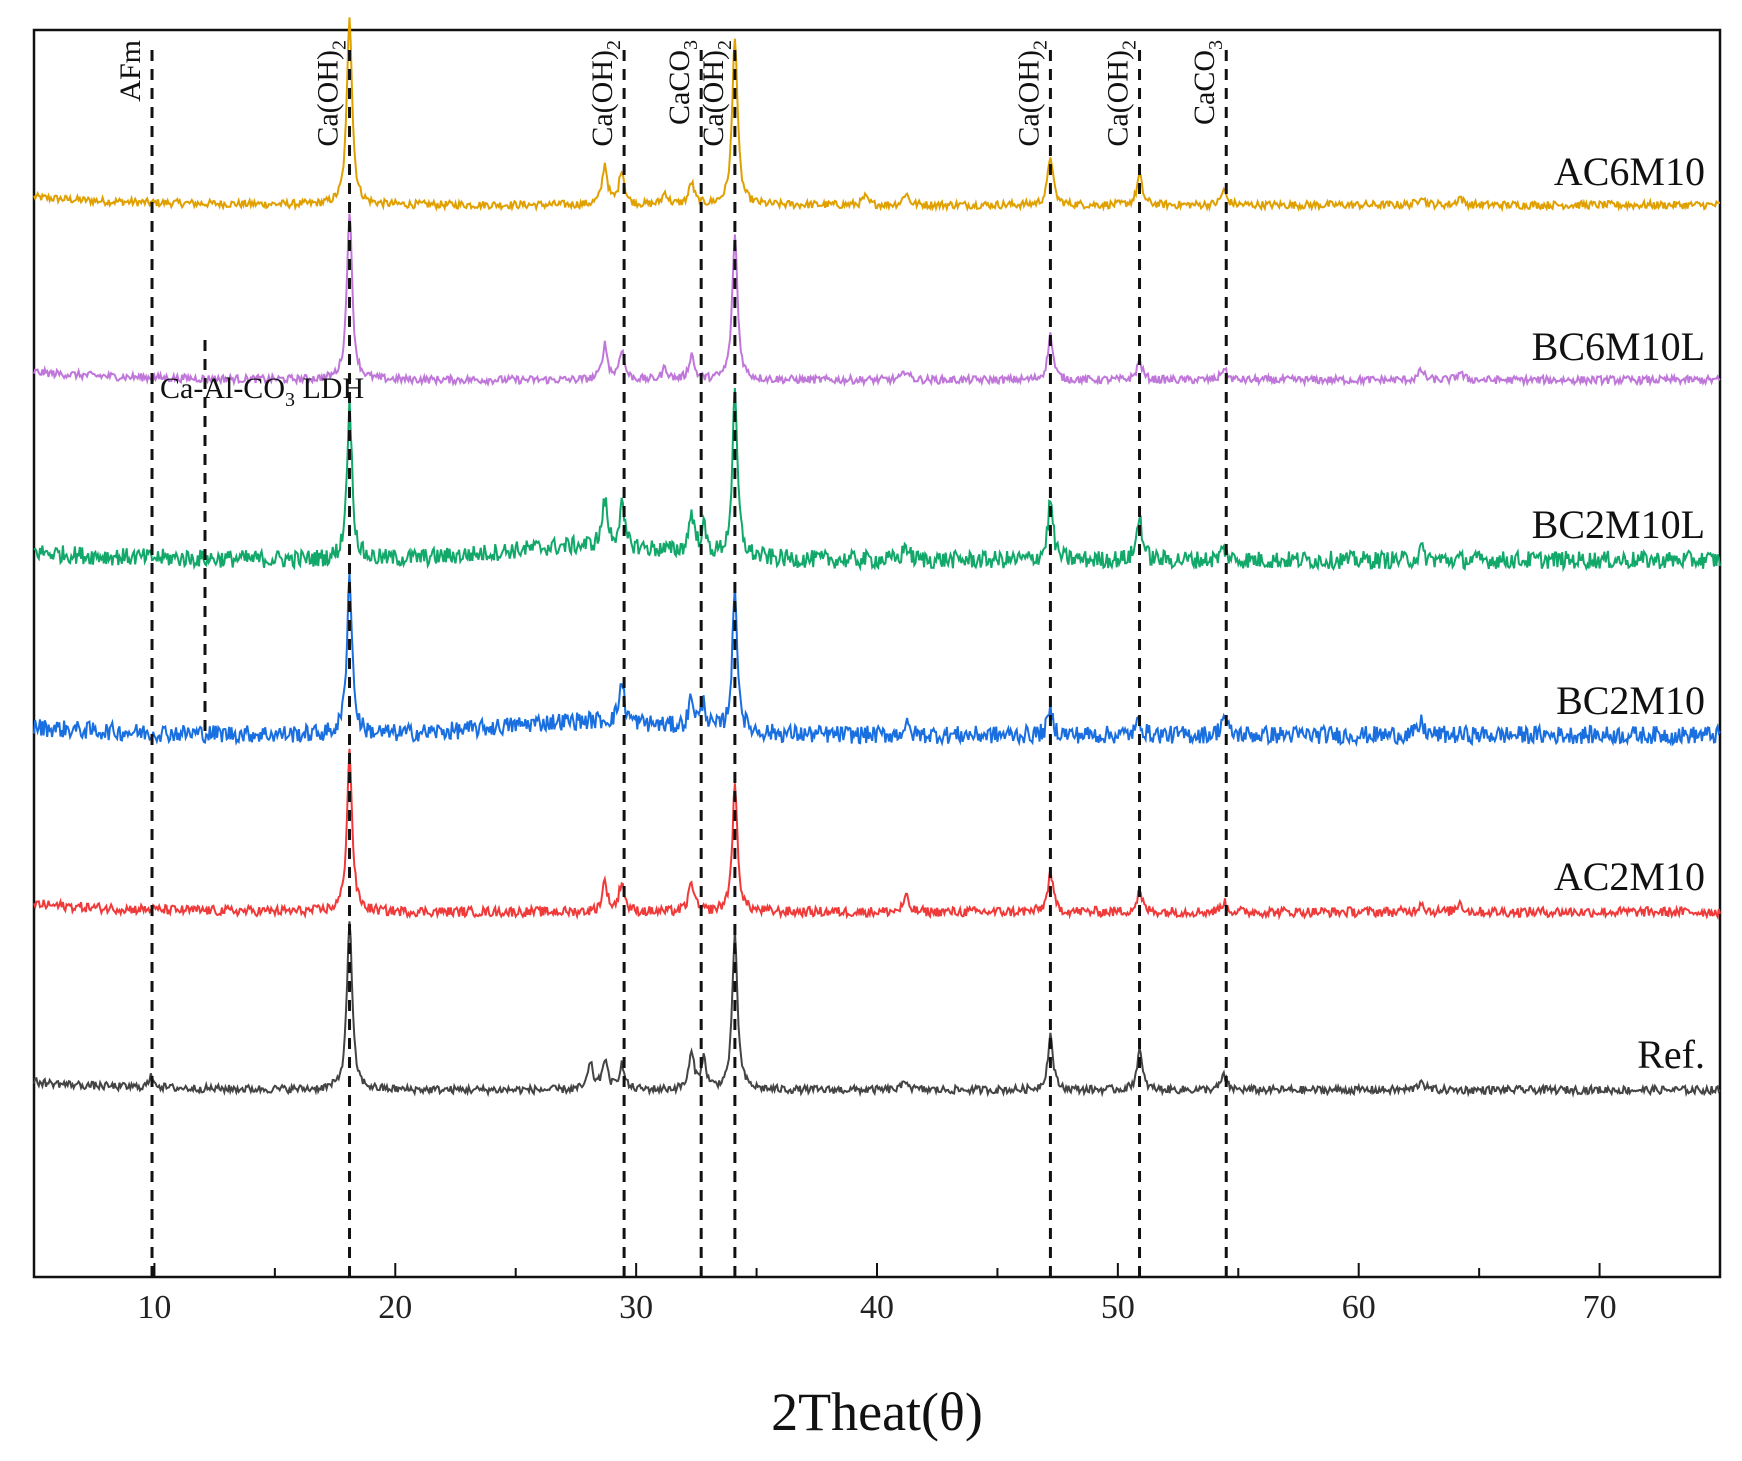 The height and width of the screenshot is (1461, 1742). What do you see at coordinates (1118, 1307) in the screenshot?
I see `x-tick-label: 50` at bounding box center [1118, 1307].